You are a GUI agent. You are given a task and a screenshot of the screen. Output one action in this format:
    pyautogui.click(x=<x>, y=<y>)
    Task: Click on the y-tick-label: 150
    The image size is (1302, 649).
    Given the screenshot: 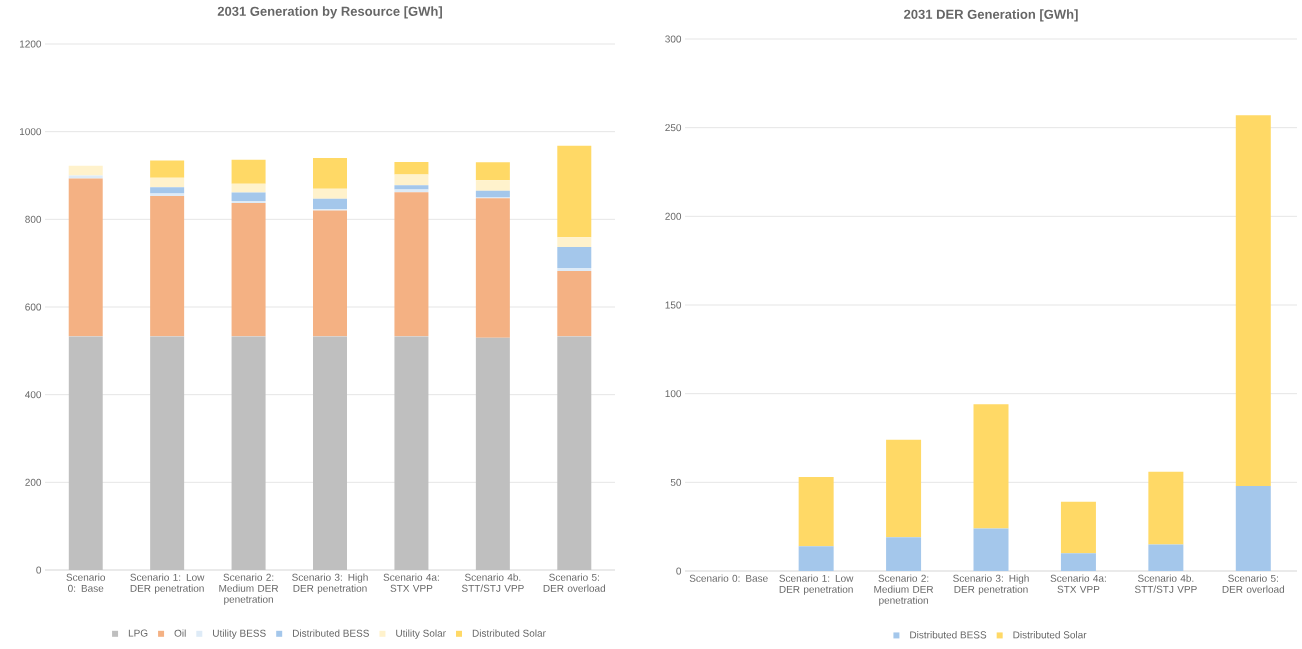 What is the action you would take?
    pyautogui.click(x=673, y=305)
    